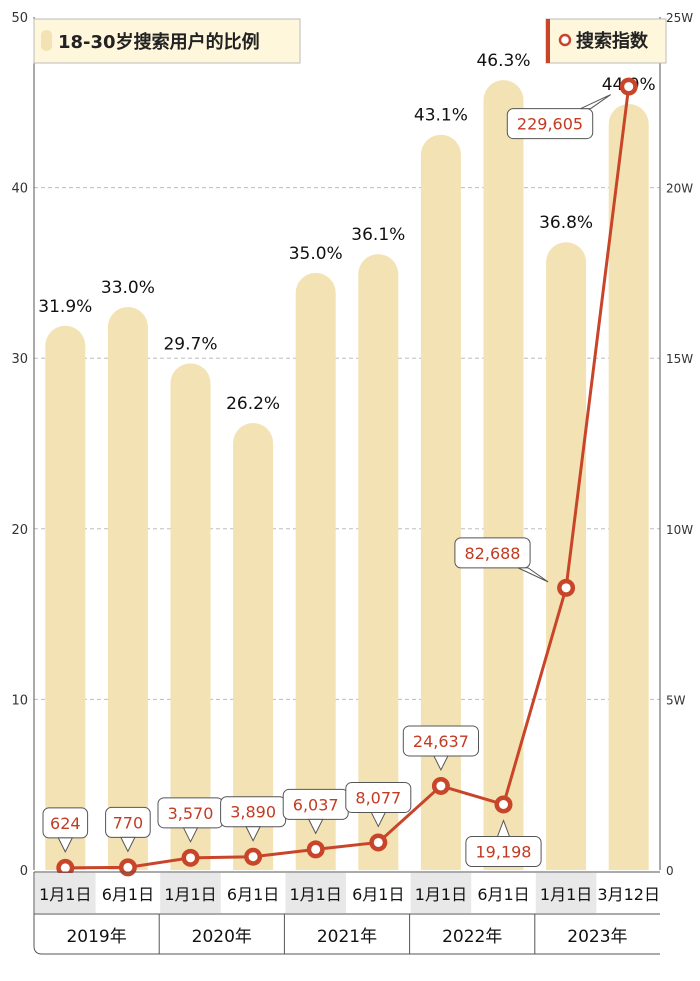 This screenshot has height=981, width=700. What do you see at coordinates (504, 851) in the screenshot?
I see `line-value-label: 19,198` at bounding box center [504, 851].